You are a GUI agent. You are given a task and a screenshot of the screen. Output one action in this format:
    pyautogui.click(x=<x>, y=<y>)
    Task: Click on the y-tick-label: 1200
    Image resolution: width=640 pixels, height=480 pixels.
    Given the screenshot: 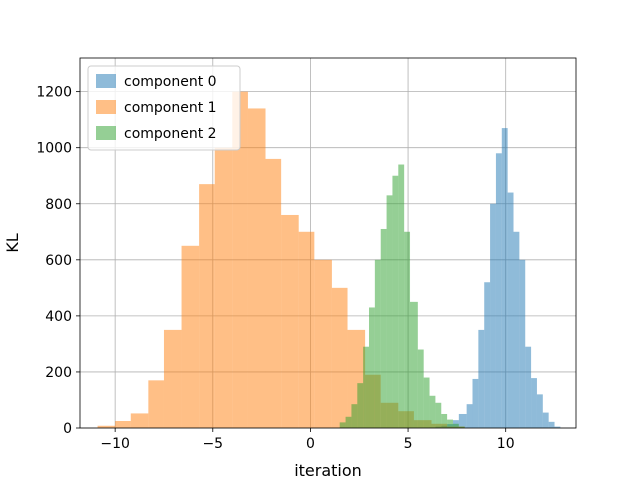 What is the action you would take?
    pyautogui.click(x=54, y=93)
    